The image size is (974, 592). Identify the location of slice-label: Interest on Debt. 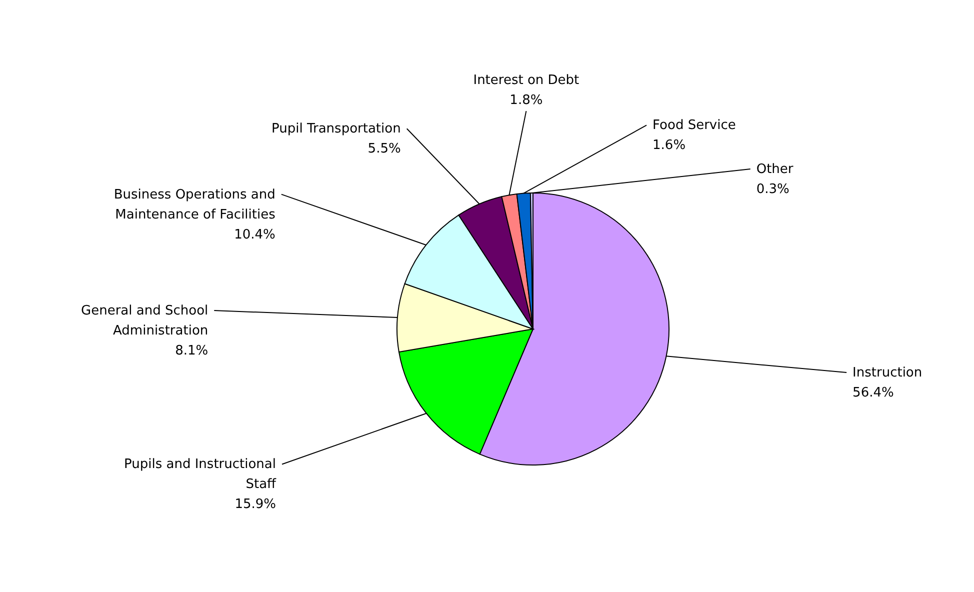
(526, 80).